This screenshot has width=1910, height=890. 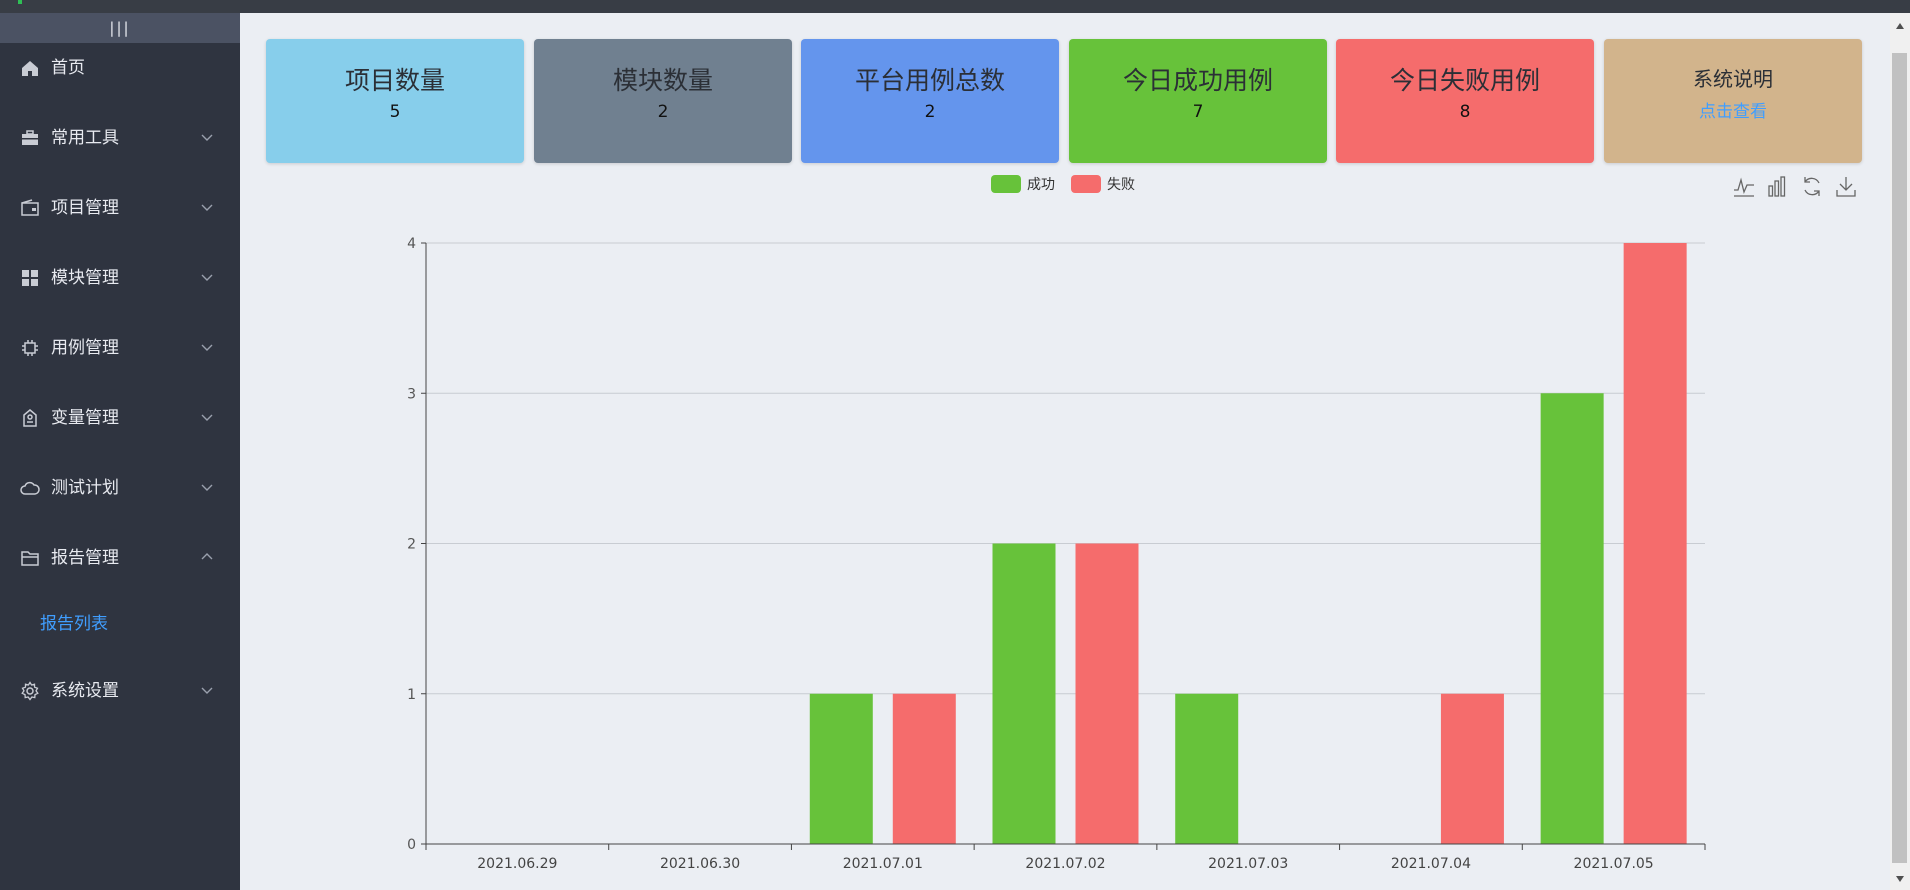 I want to click on chart-legend: 成功 失败, so click(x=1063, y=184).